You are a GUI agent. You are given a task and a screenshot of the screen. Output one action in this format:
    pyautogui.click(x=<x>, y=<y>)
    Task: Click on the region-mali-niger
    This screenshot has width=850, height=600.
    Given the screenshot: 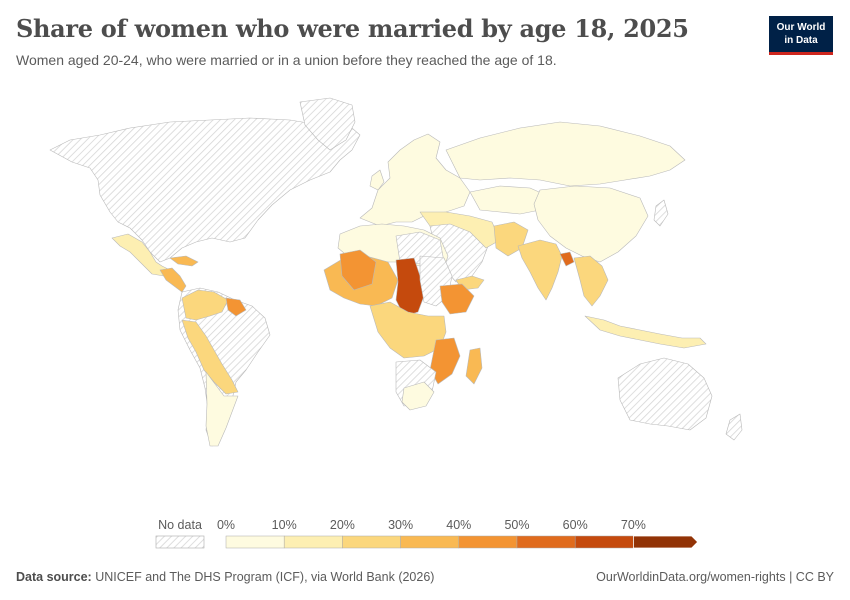 What is the action you would take?
    pyautogui.click(x=358, y=270)
    